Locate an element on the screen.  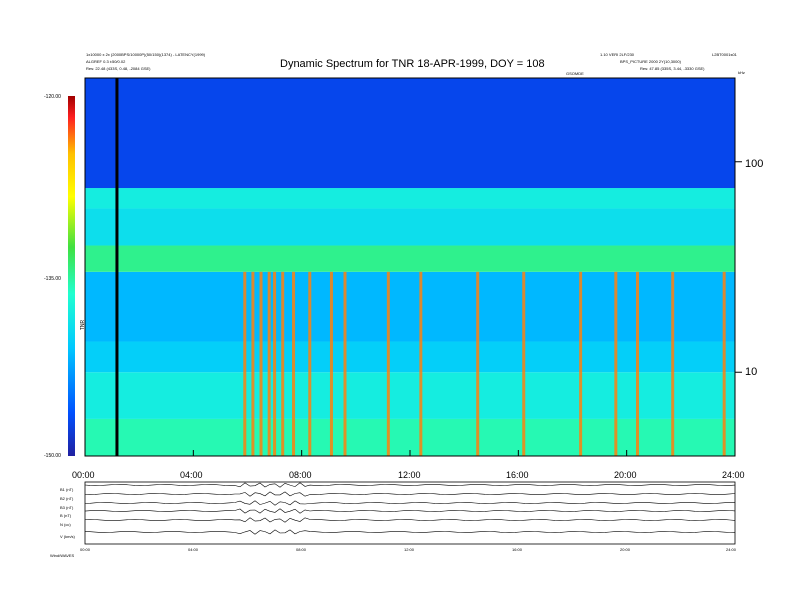
panel-label-b: B (nT) is located at coordinates (66, 515).